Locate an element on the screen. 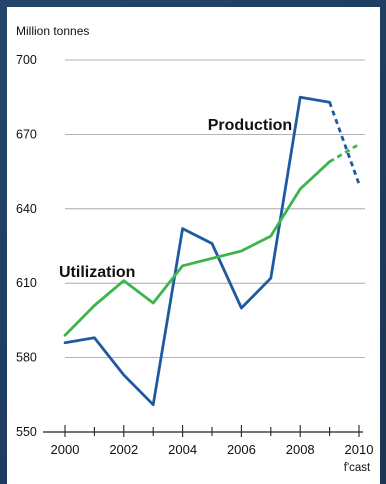 The image size is (386, 484). production-forecast-line is located at coordinates (344, 143).